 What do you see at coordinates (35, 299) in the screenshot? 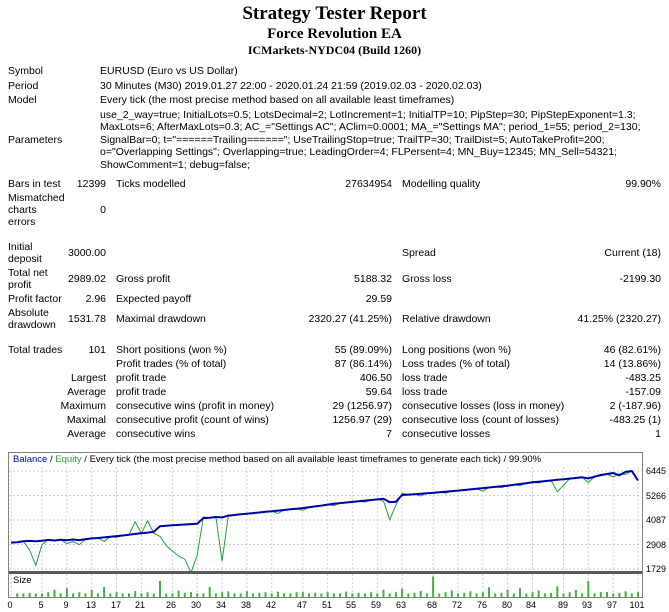
I see `stat-label: Profit factor` at bounding box center [35, 299].